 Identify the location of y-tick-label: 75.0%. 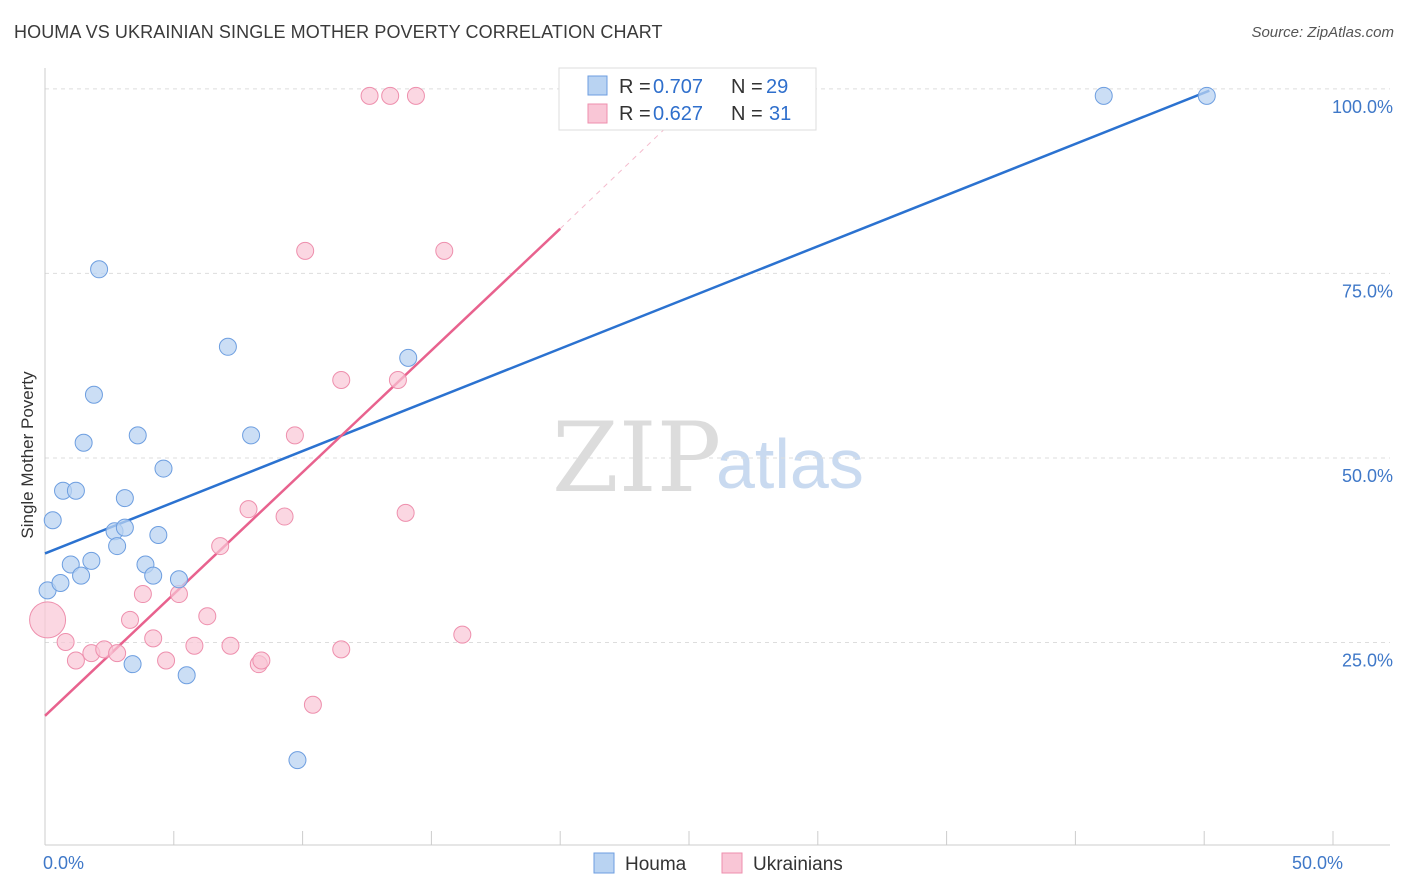
(1367, 291).